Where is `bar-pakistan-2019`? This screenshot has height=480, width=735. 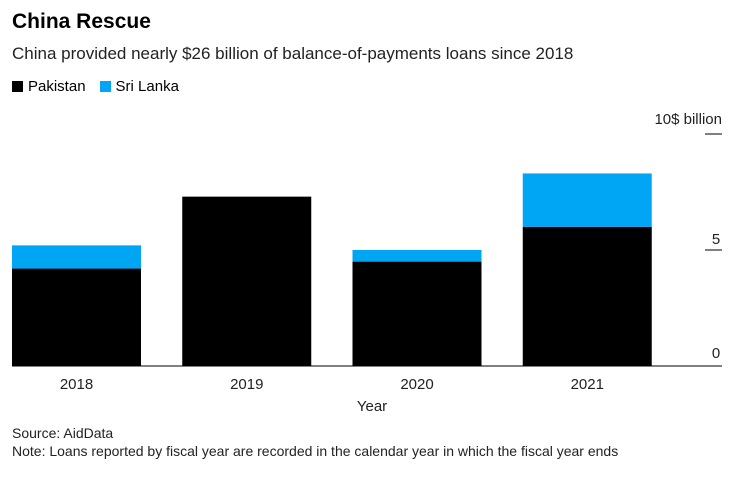 bar-pakistan-2019 is located at coordinates (247, 281).